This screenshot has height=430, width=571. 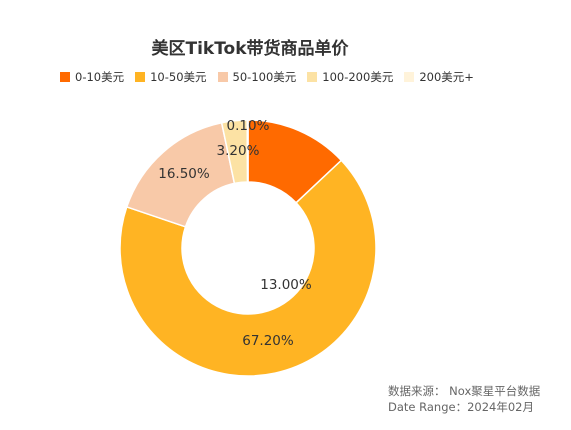 I want to click on legend-item-0: 0-10美元, so click(x=92, y=77).